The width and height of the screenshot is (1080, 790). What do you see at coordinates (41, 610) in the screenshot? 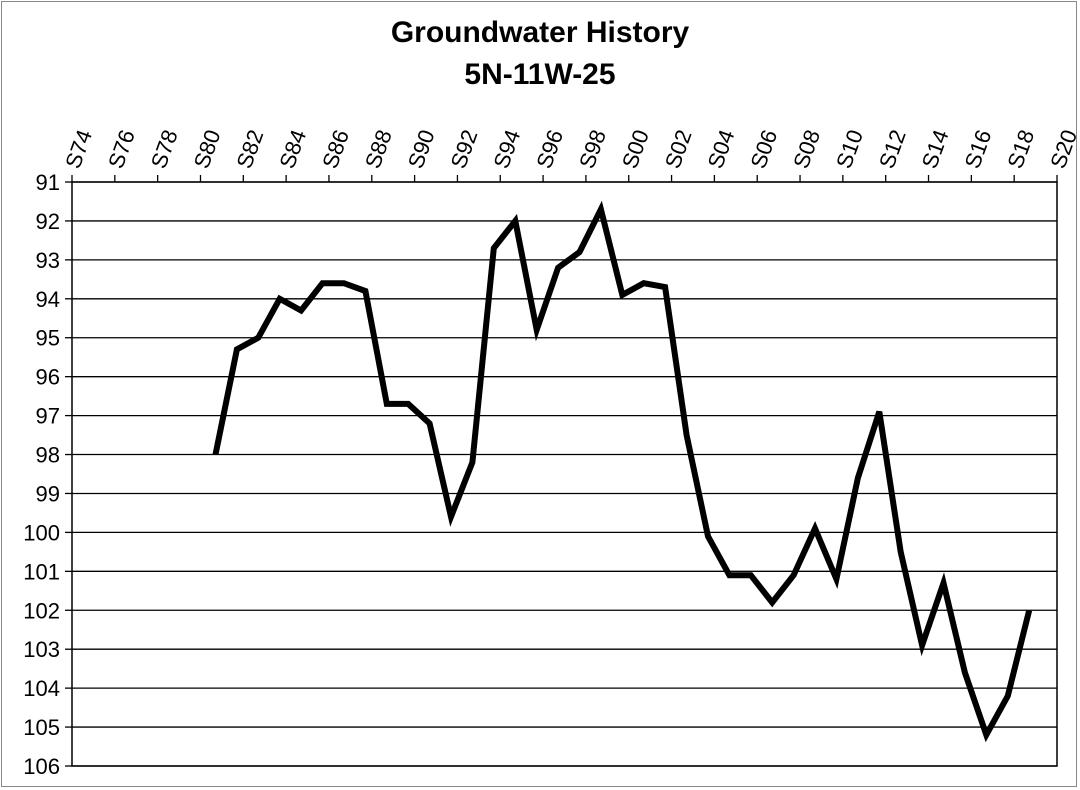
I see `y-tick-label: 102` at bounding box center [41, 610].